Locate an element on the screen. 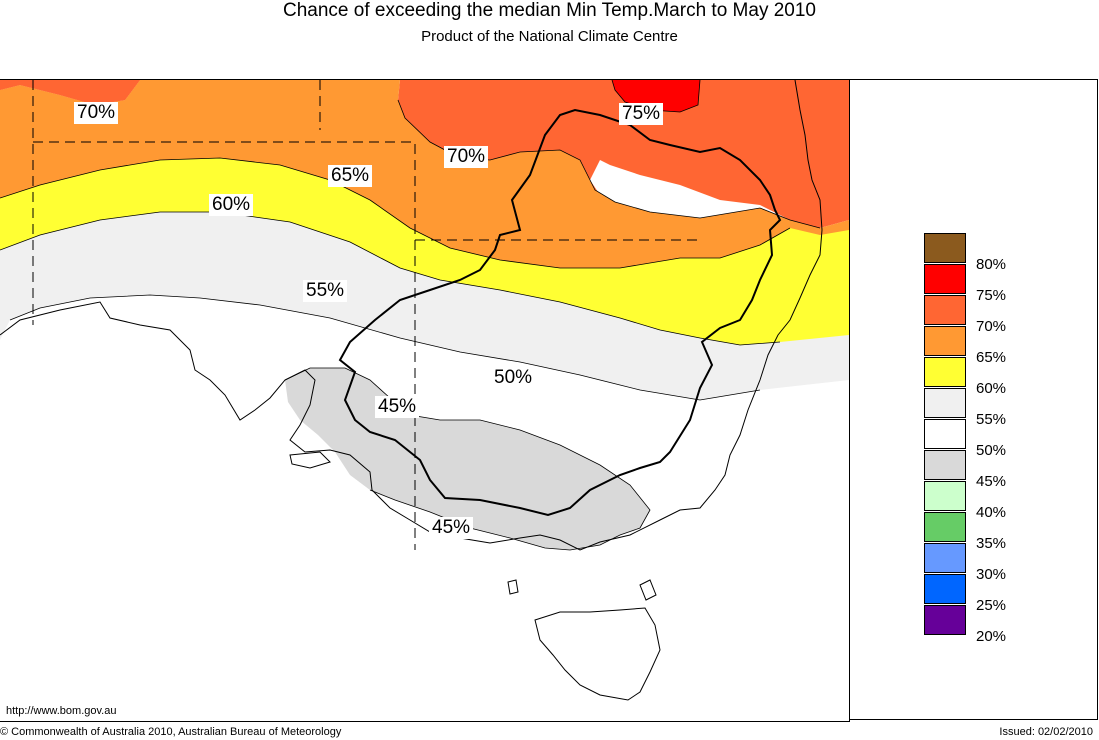 The width and height of the screenshot is (1099, 740). legend-label: 35% is located at coordinates (991, 543).